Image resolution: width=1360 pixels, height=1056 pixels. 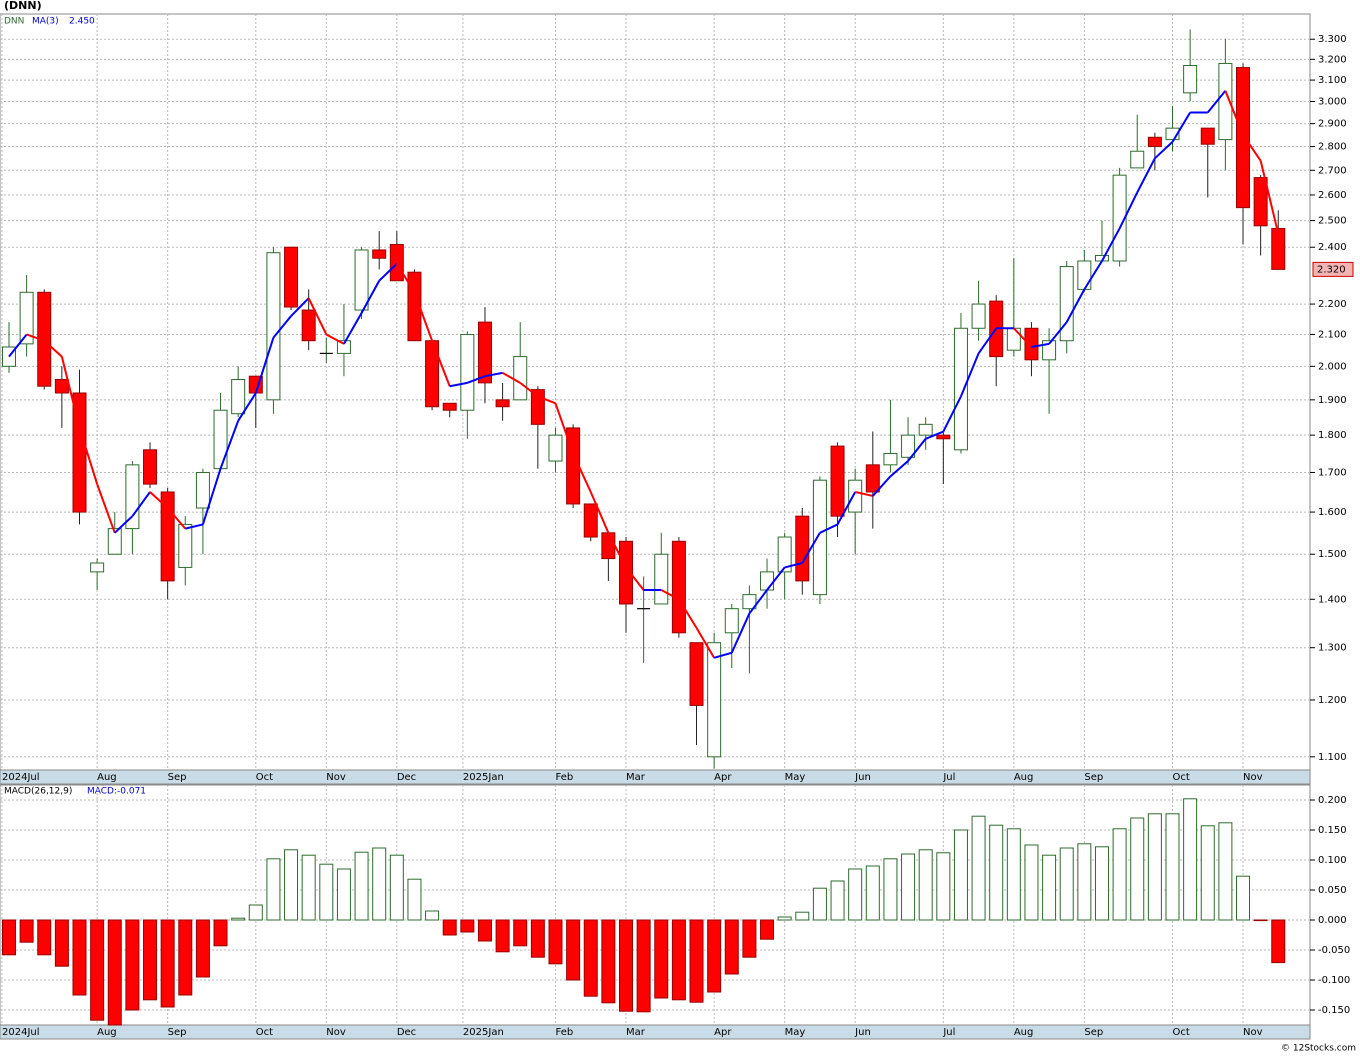 What do you see at coordinates (564, 1032) in the screenshot?
I see `x-tick-label: Feb` at bounding box center [564, 1032].